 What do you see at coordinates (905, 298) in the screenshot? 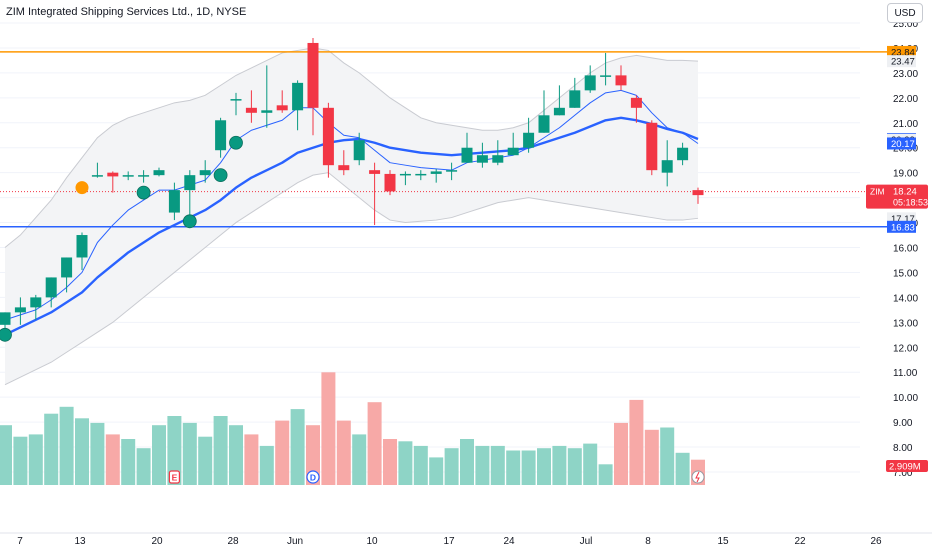
I see `price-tick-label: 14.00` at bounding box center [905, 298].